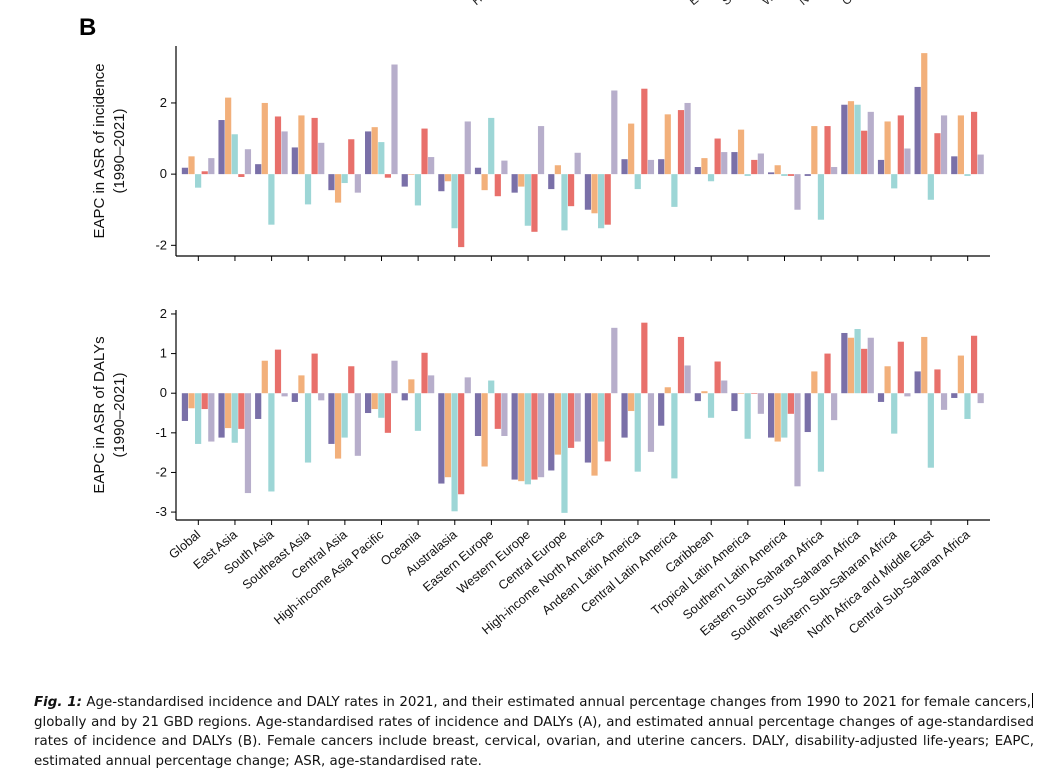  Describe the element at coordinates (163, 353) in the screenshot. I see `y-tick-label: 1` at that location.